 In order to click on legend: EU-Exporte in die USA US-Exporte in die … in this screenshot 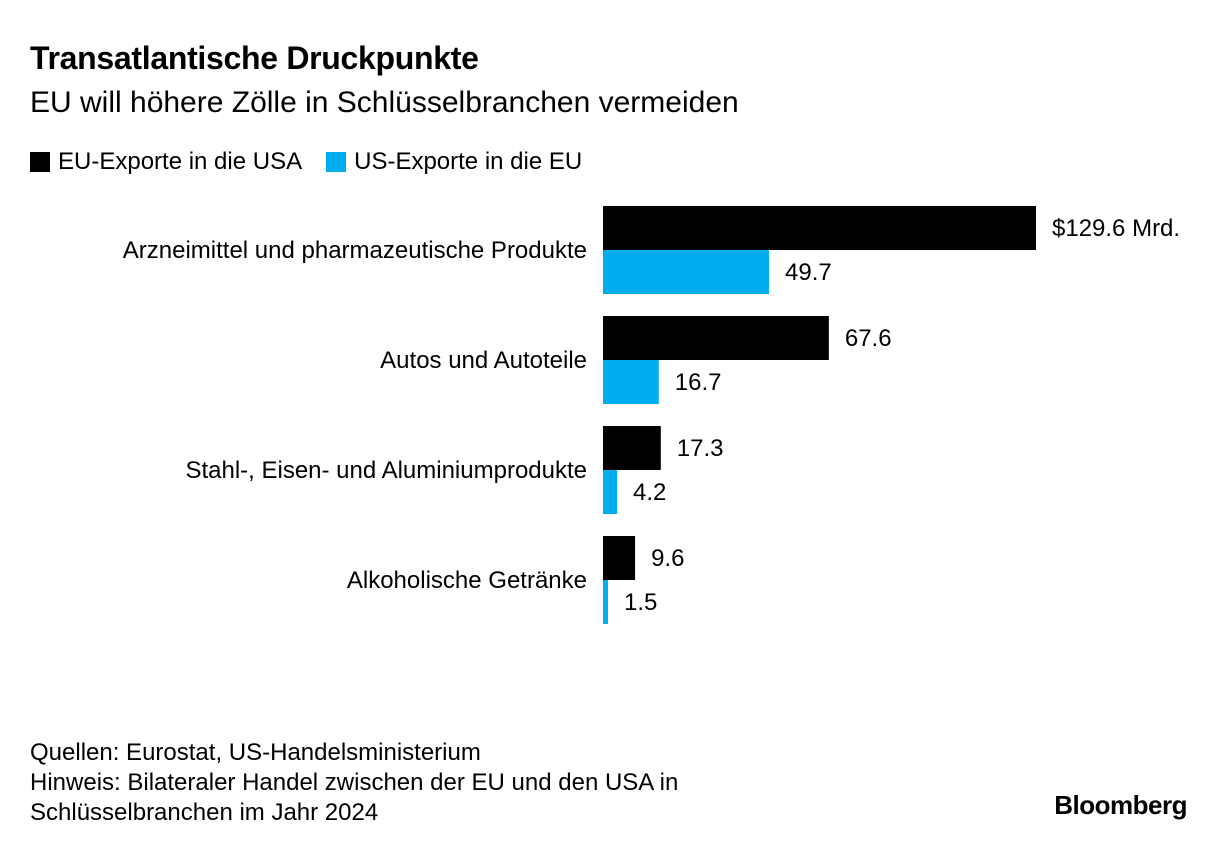, I will do `click(318, 162)`.